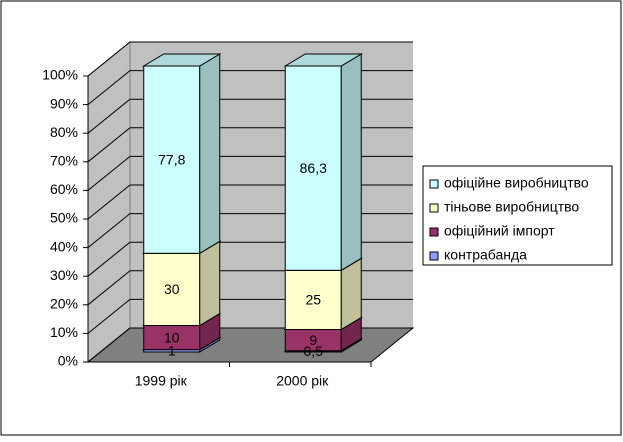  I want to click on y-tick-label: 50%, so click(64, 218).